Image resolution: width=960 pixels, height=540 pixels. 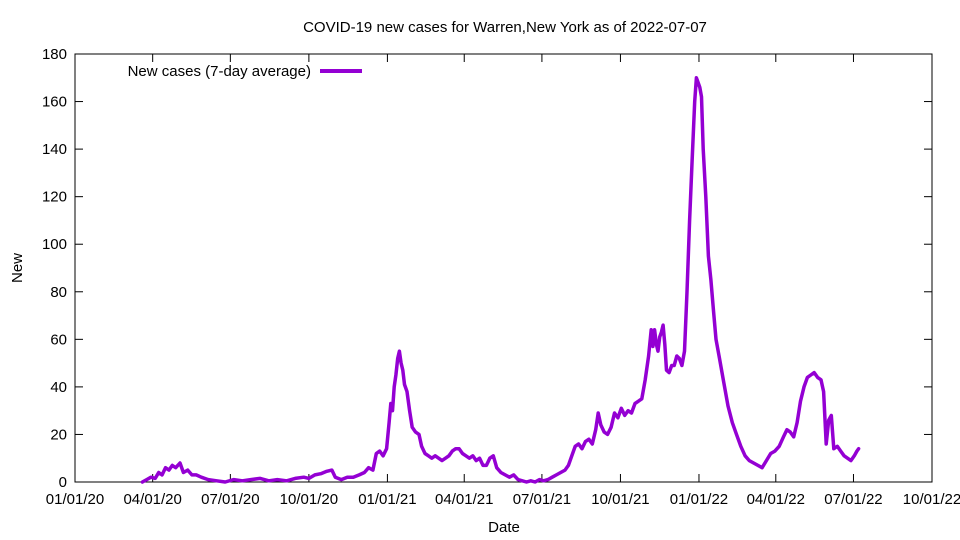 I want to click on x-tick-label: 10/01/20, so click(x=309, y=499).